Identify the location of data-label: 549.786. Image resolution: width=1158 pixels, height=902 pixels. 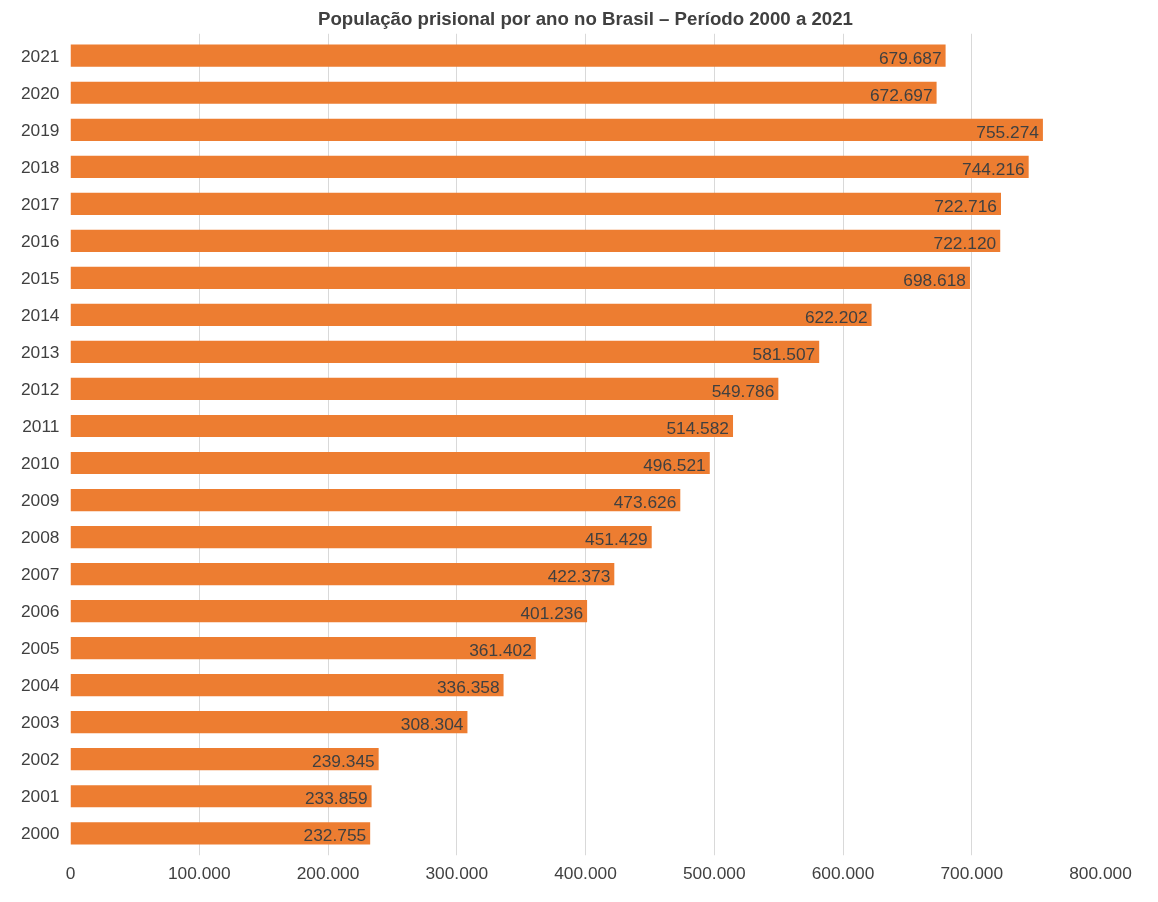
(743, 390).